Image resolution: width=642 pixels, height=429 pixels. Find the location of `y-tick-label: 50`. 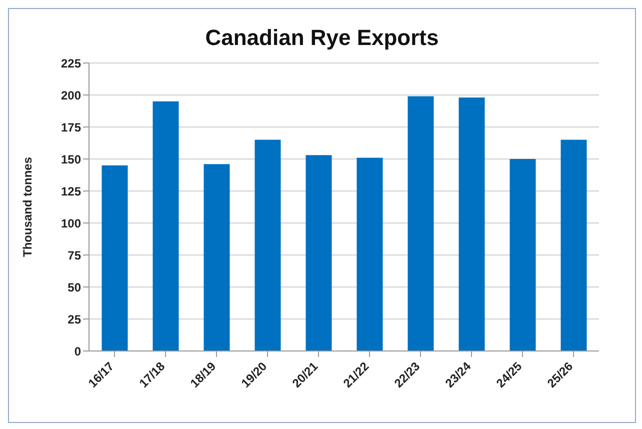

y-tick-label: 50 is located at coordinates (75, 287).